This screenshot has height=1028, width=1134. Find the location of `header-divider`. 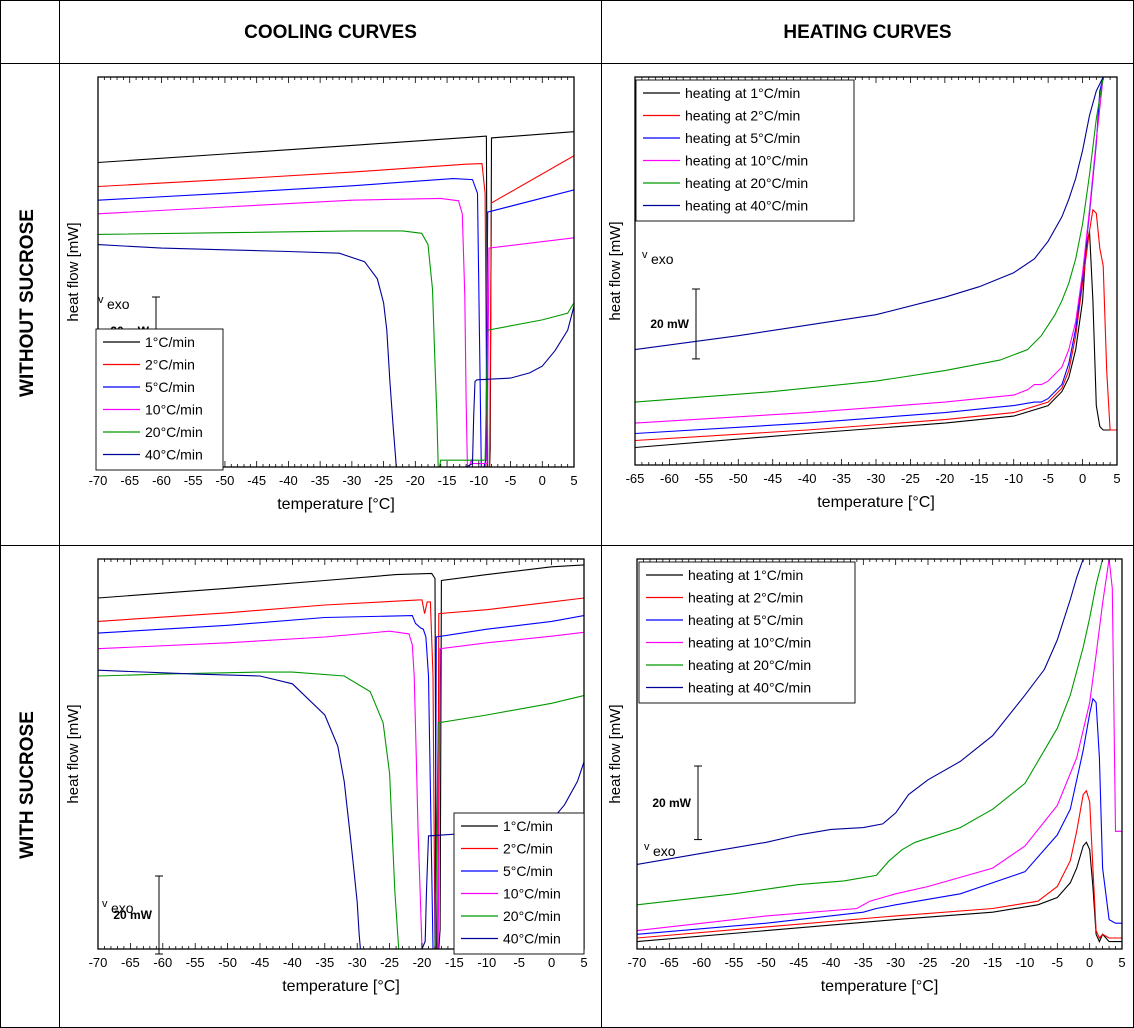

header-divider is located at coordinates (567, 63).